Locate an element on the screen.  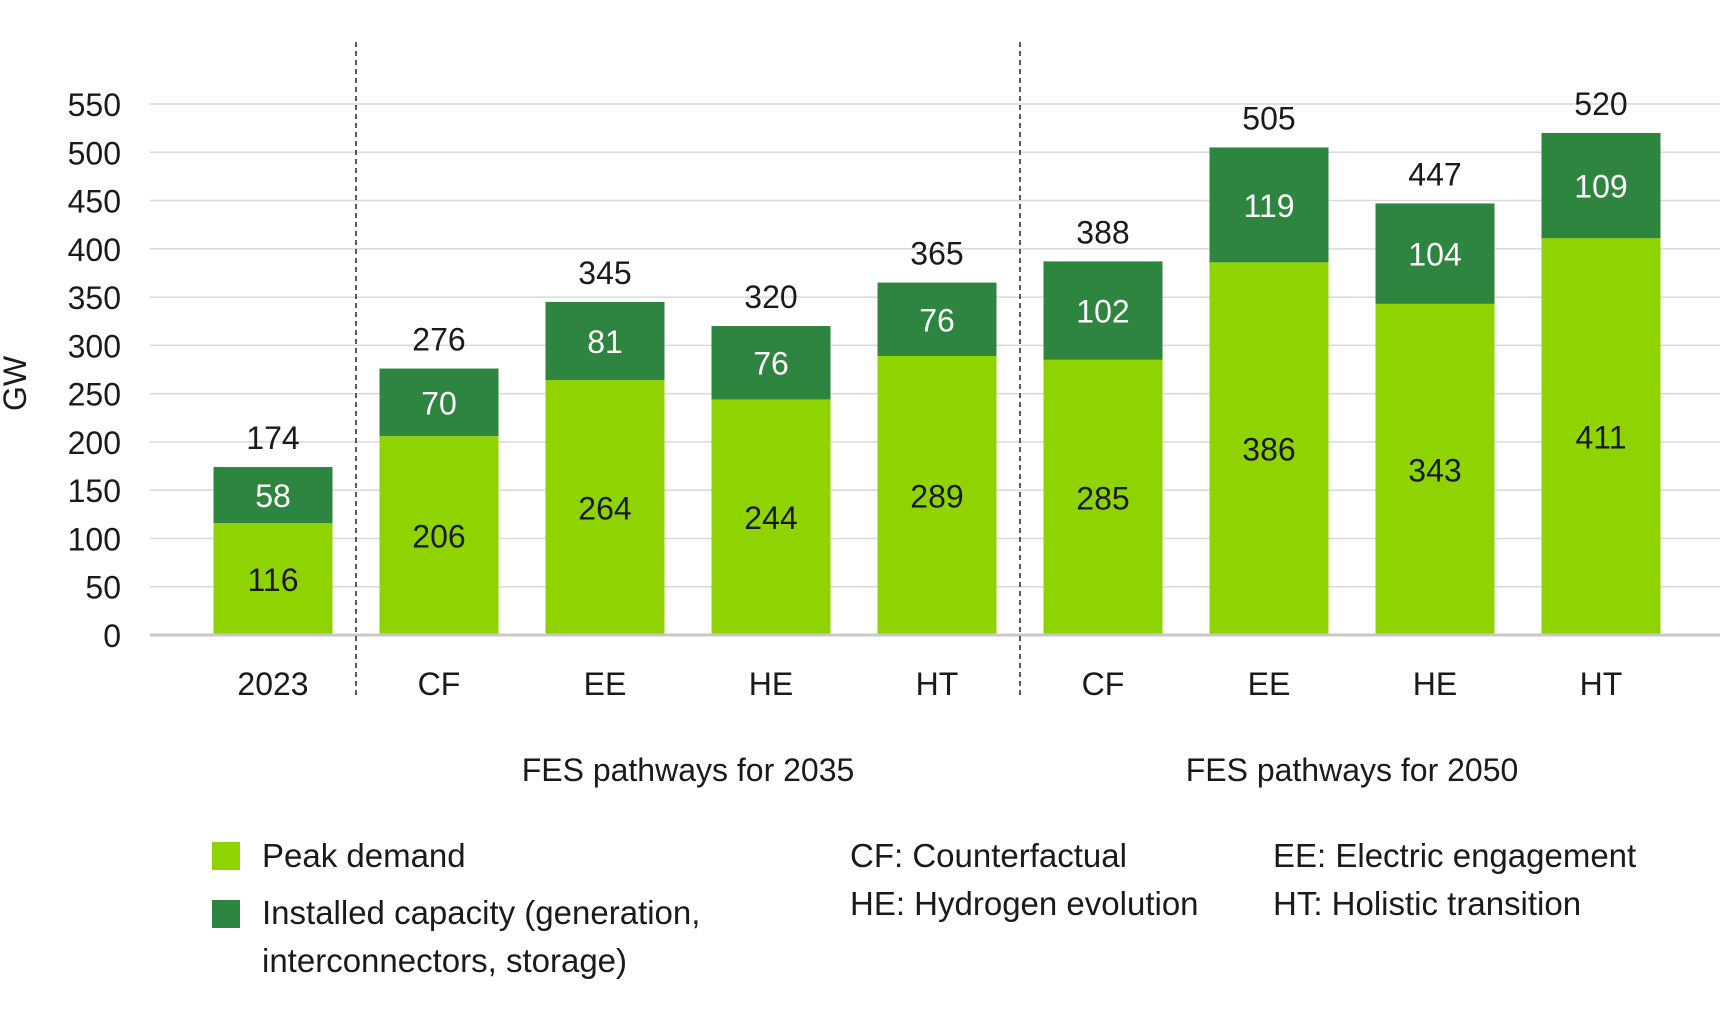
data-label-total: 320 is located at coordinates (770, 297).